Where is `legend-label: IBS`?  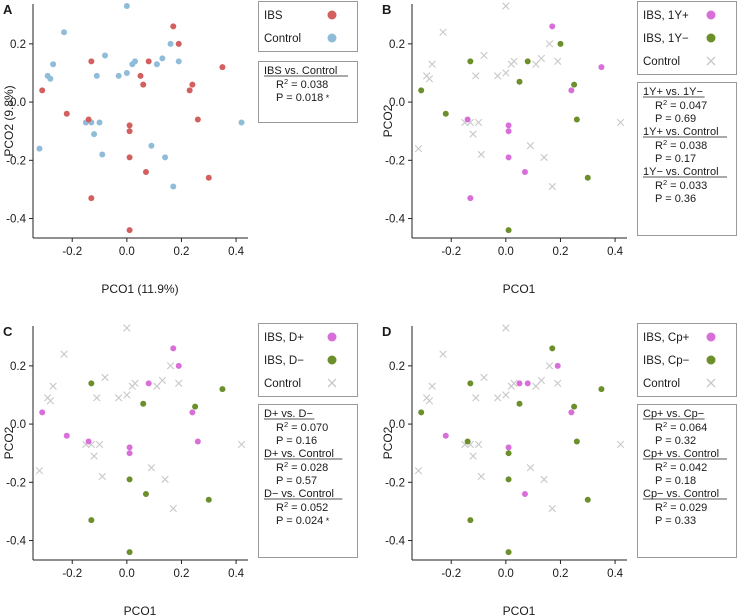 legend-label: IBS is located at coordinates (273, 16).